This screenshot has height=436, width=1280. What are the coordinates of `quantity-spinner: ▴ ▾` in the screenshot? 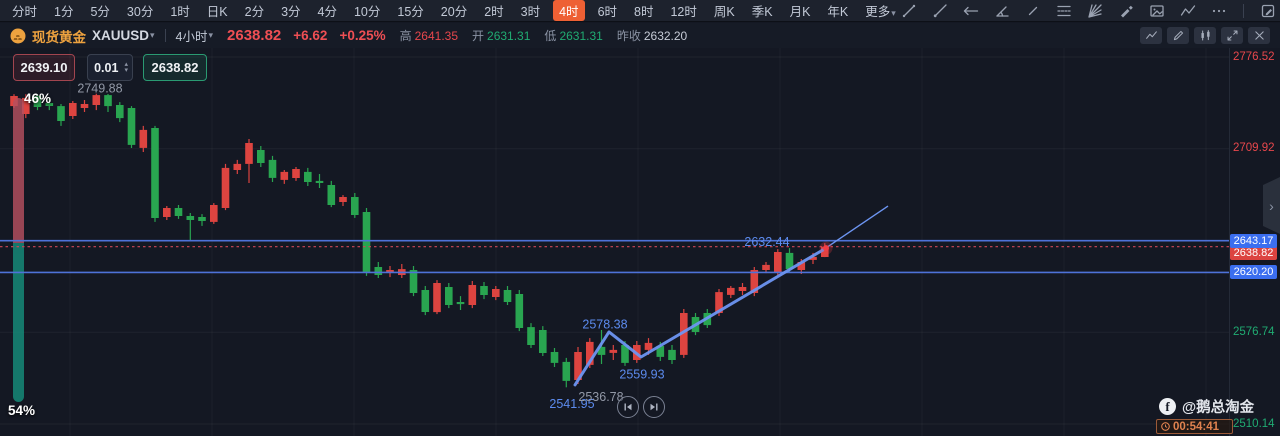 It's located at (128, 67).